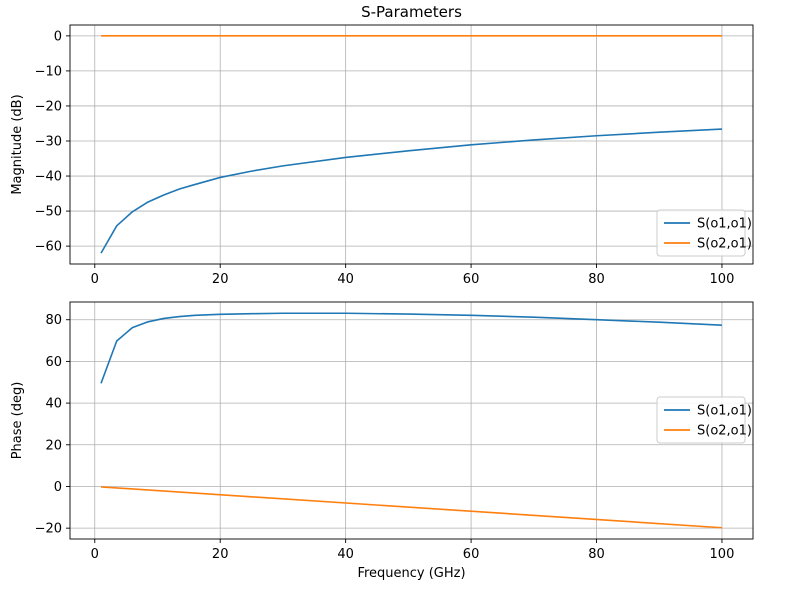 The image size is (790, 590). I want to click on chart-title: S-Parameters, so click(411, 12).